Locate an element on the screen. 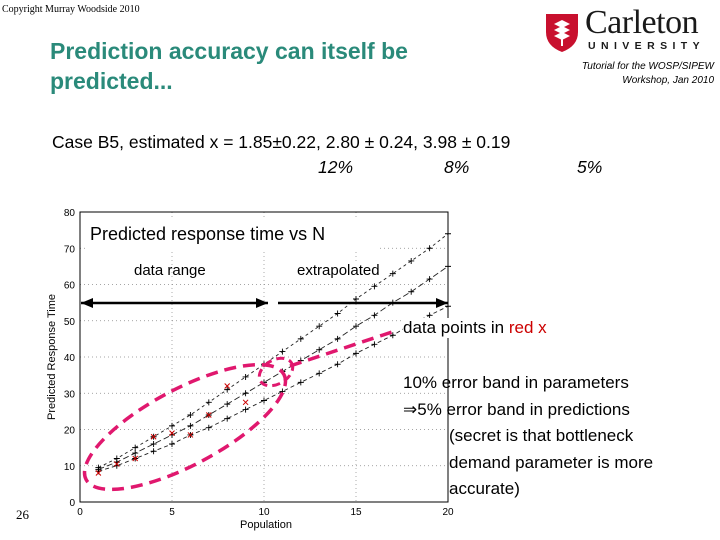  error-band-line-5: accurate) is located at coordinates (484, 488).